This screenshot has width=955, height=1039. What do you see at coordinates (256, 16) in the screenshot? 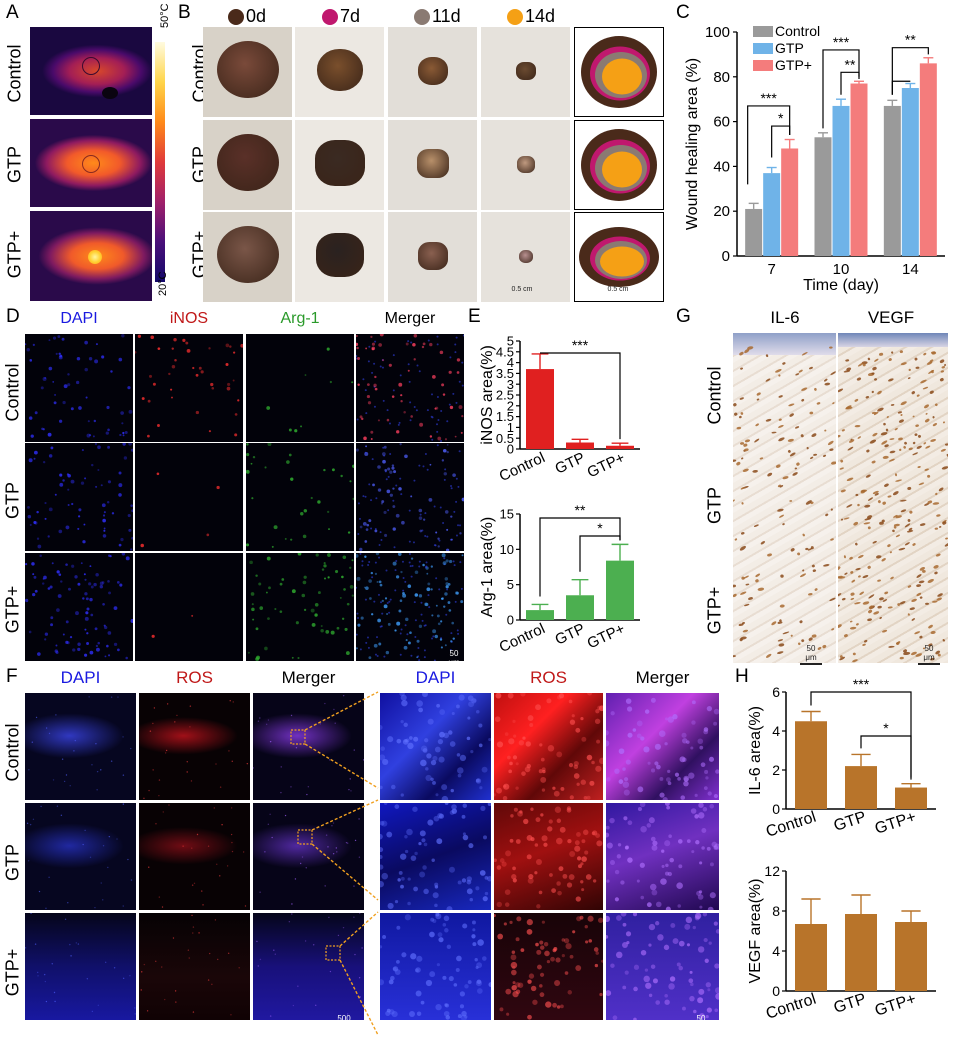
I see `legend-label-0d: 0d` at bounding box center [256, 16].